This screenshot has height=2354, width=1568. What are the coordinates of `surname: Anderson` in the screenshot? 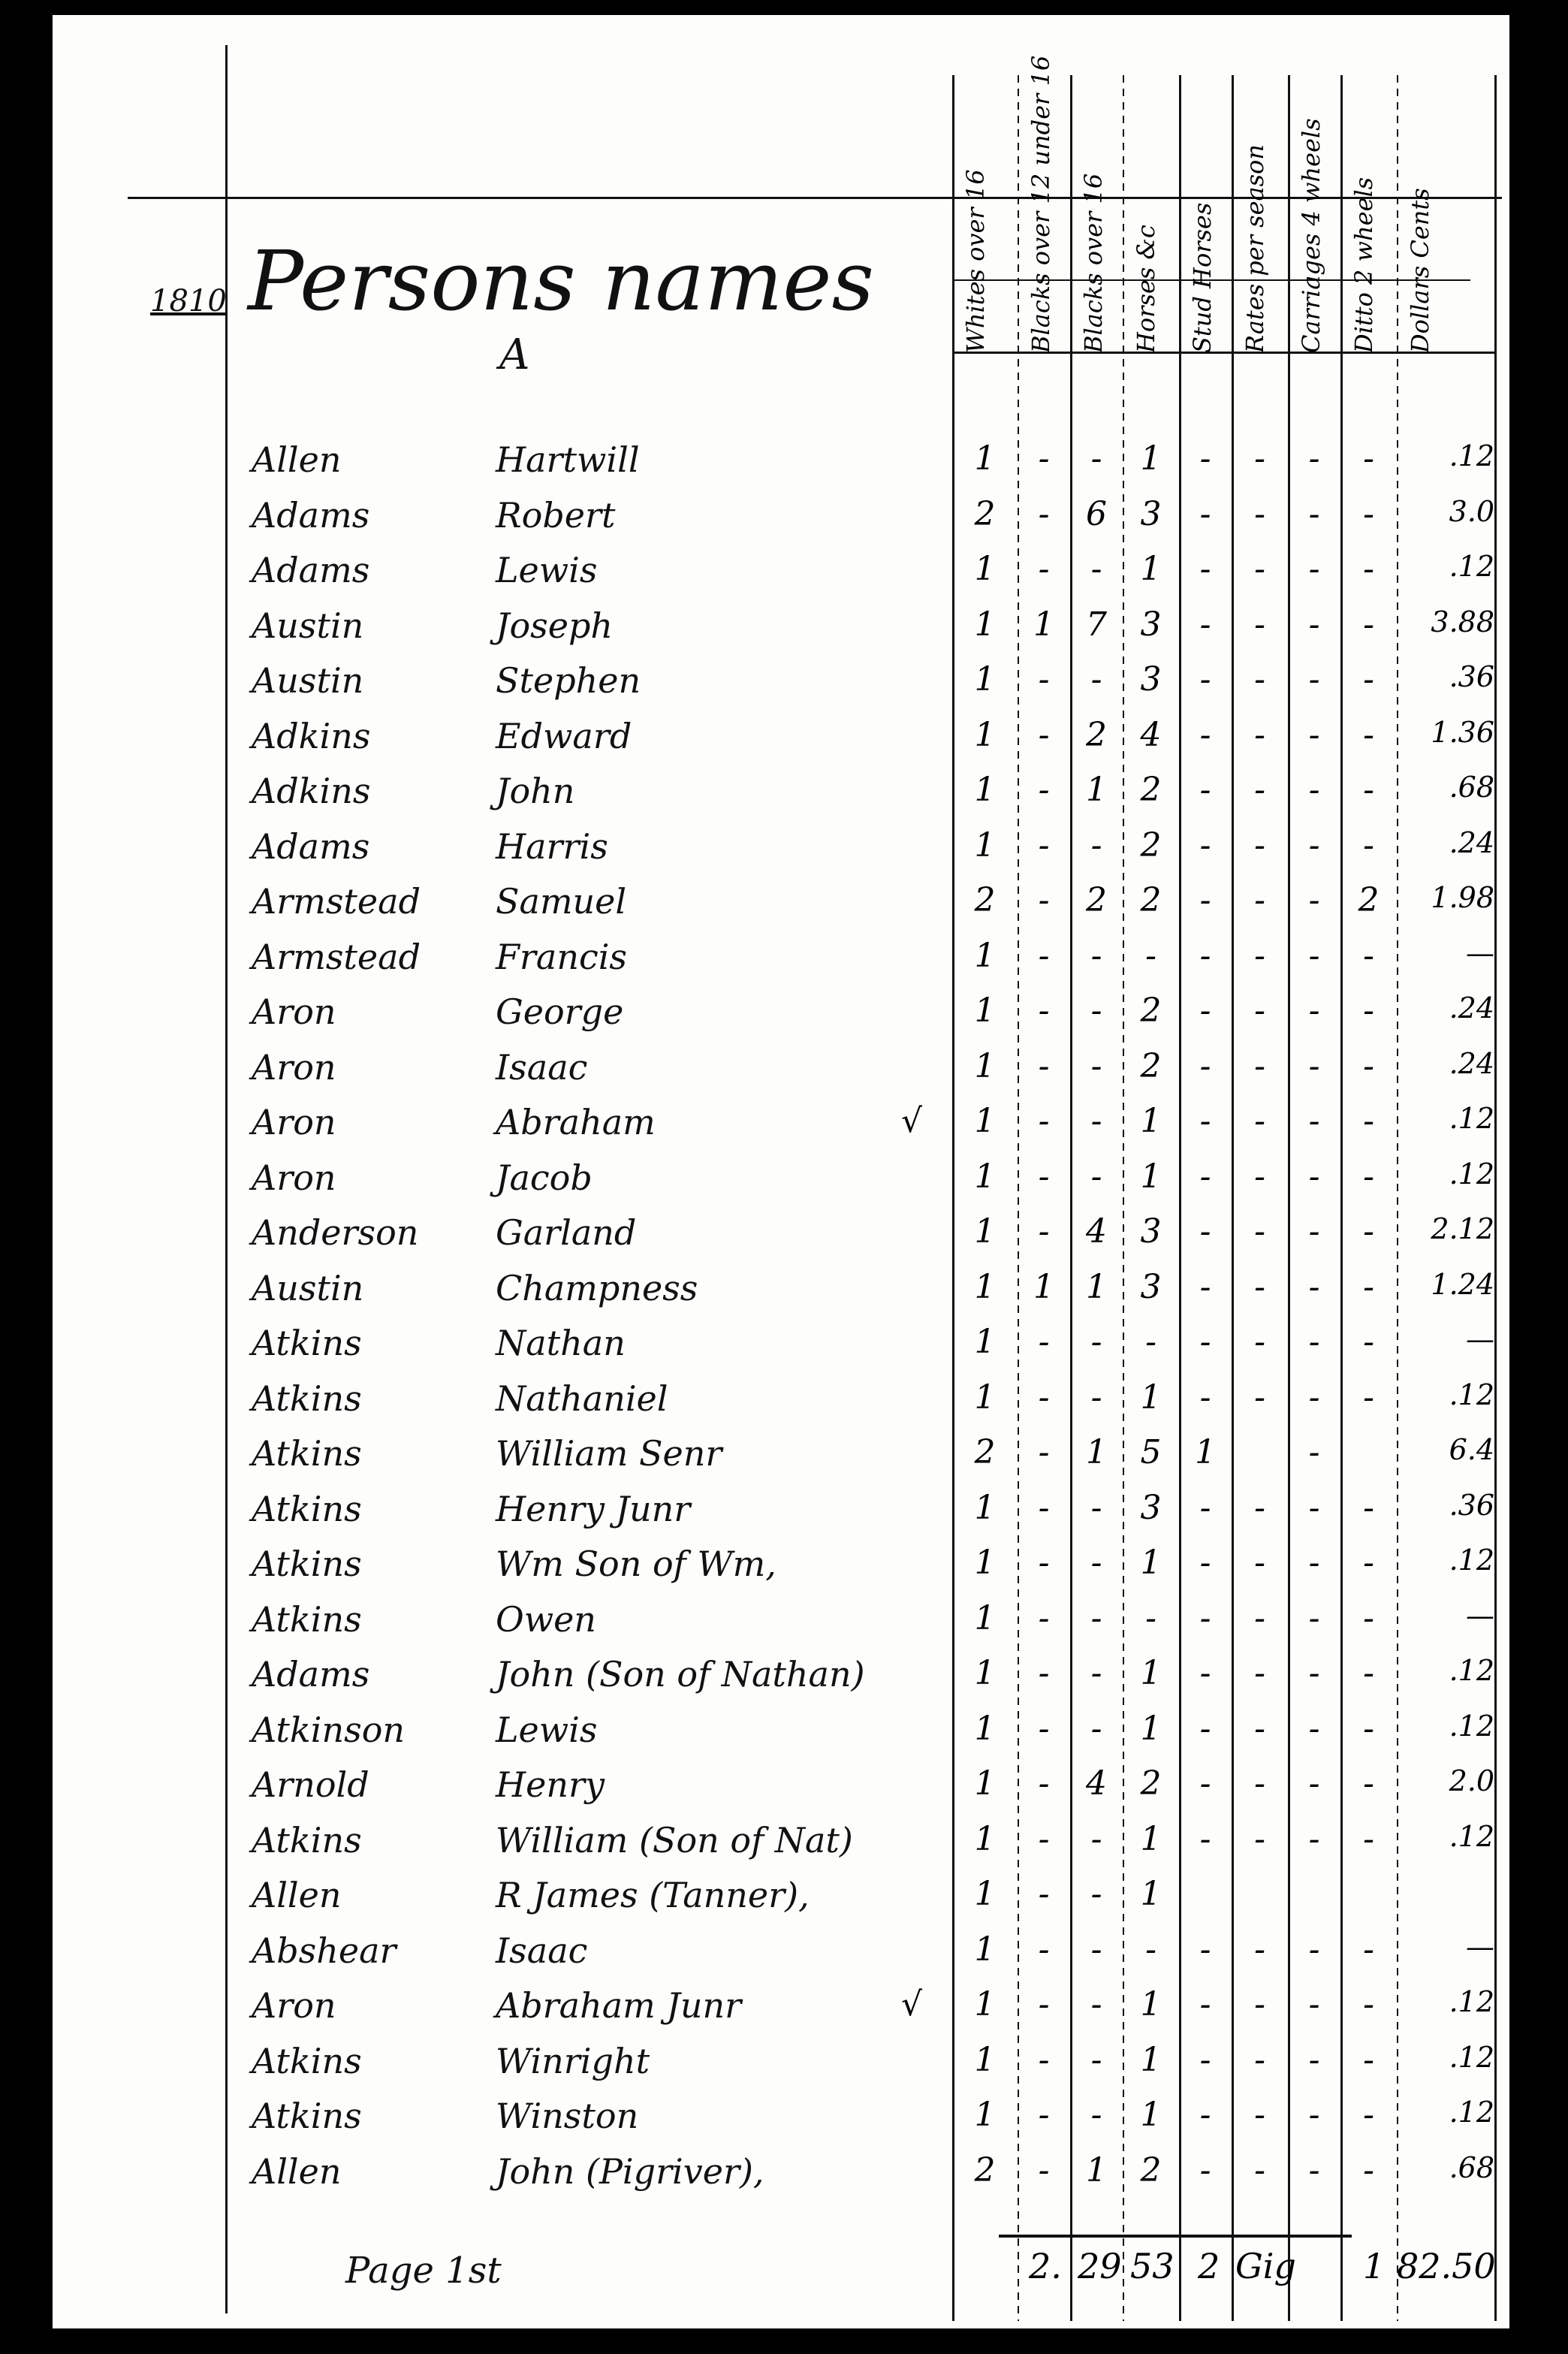 It's located at (335, 1233).